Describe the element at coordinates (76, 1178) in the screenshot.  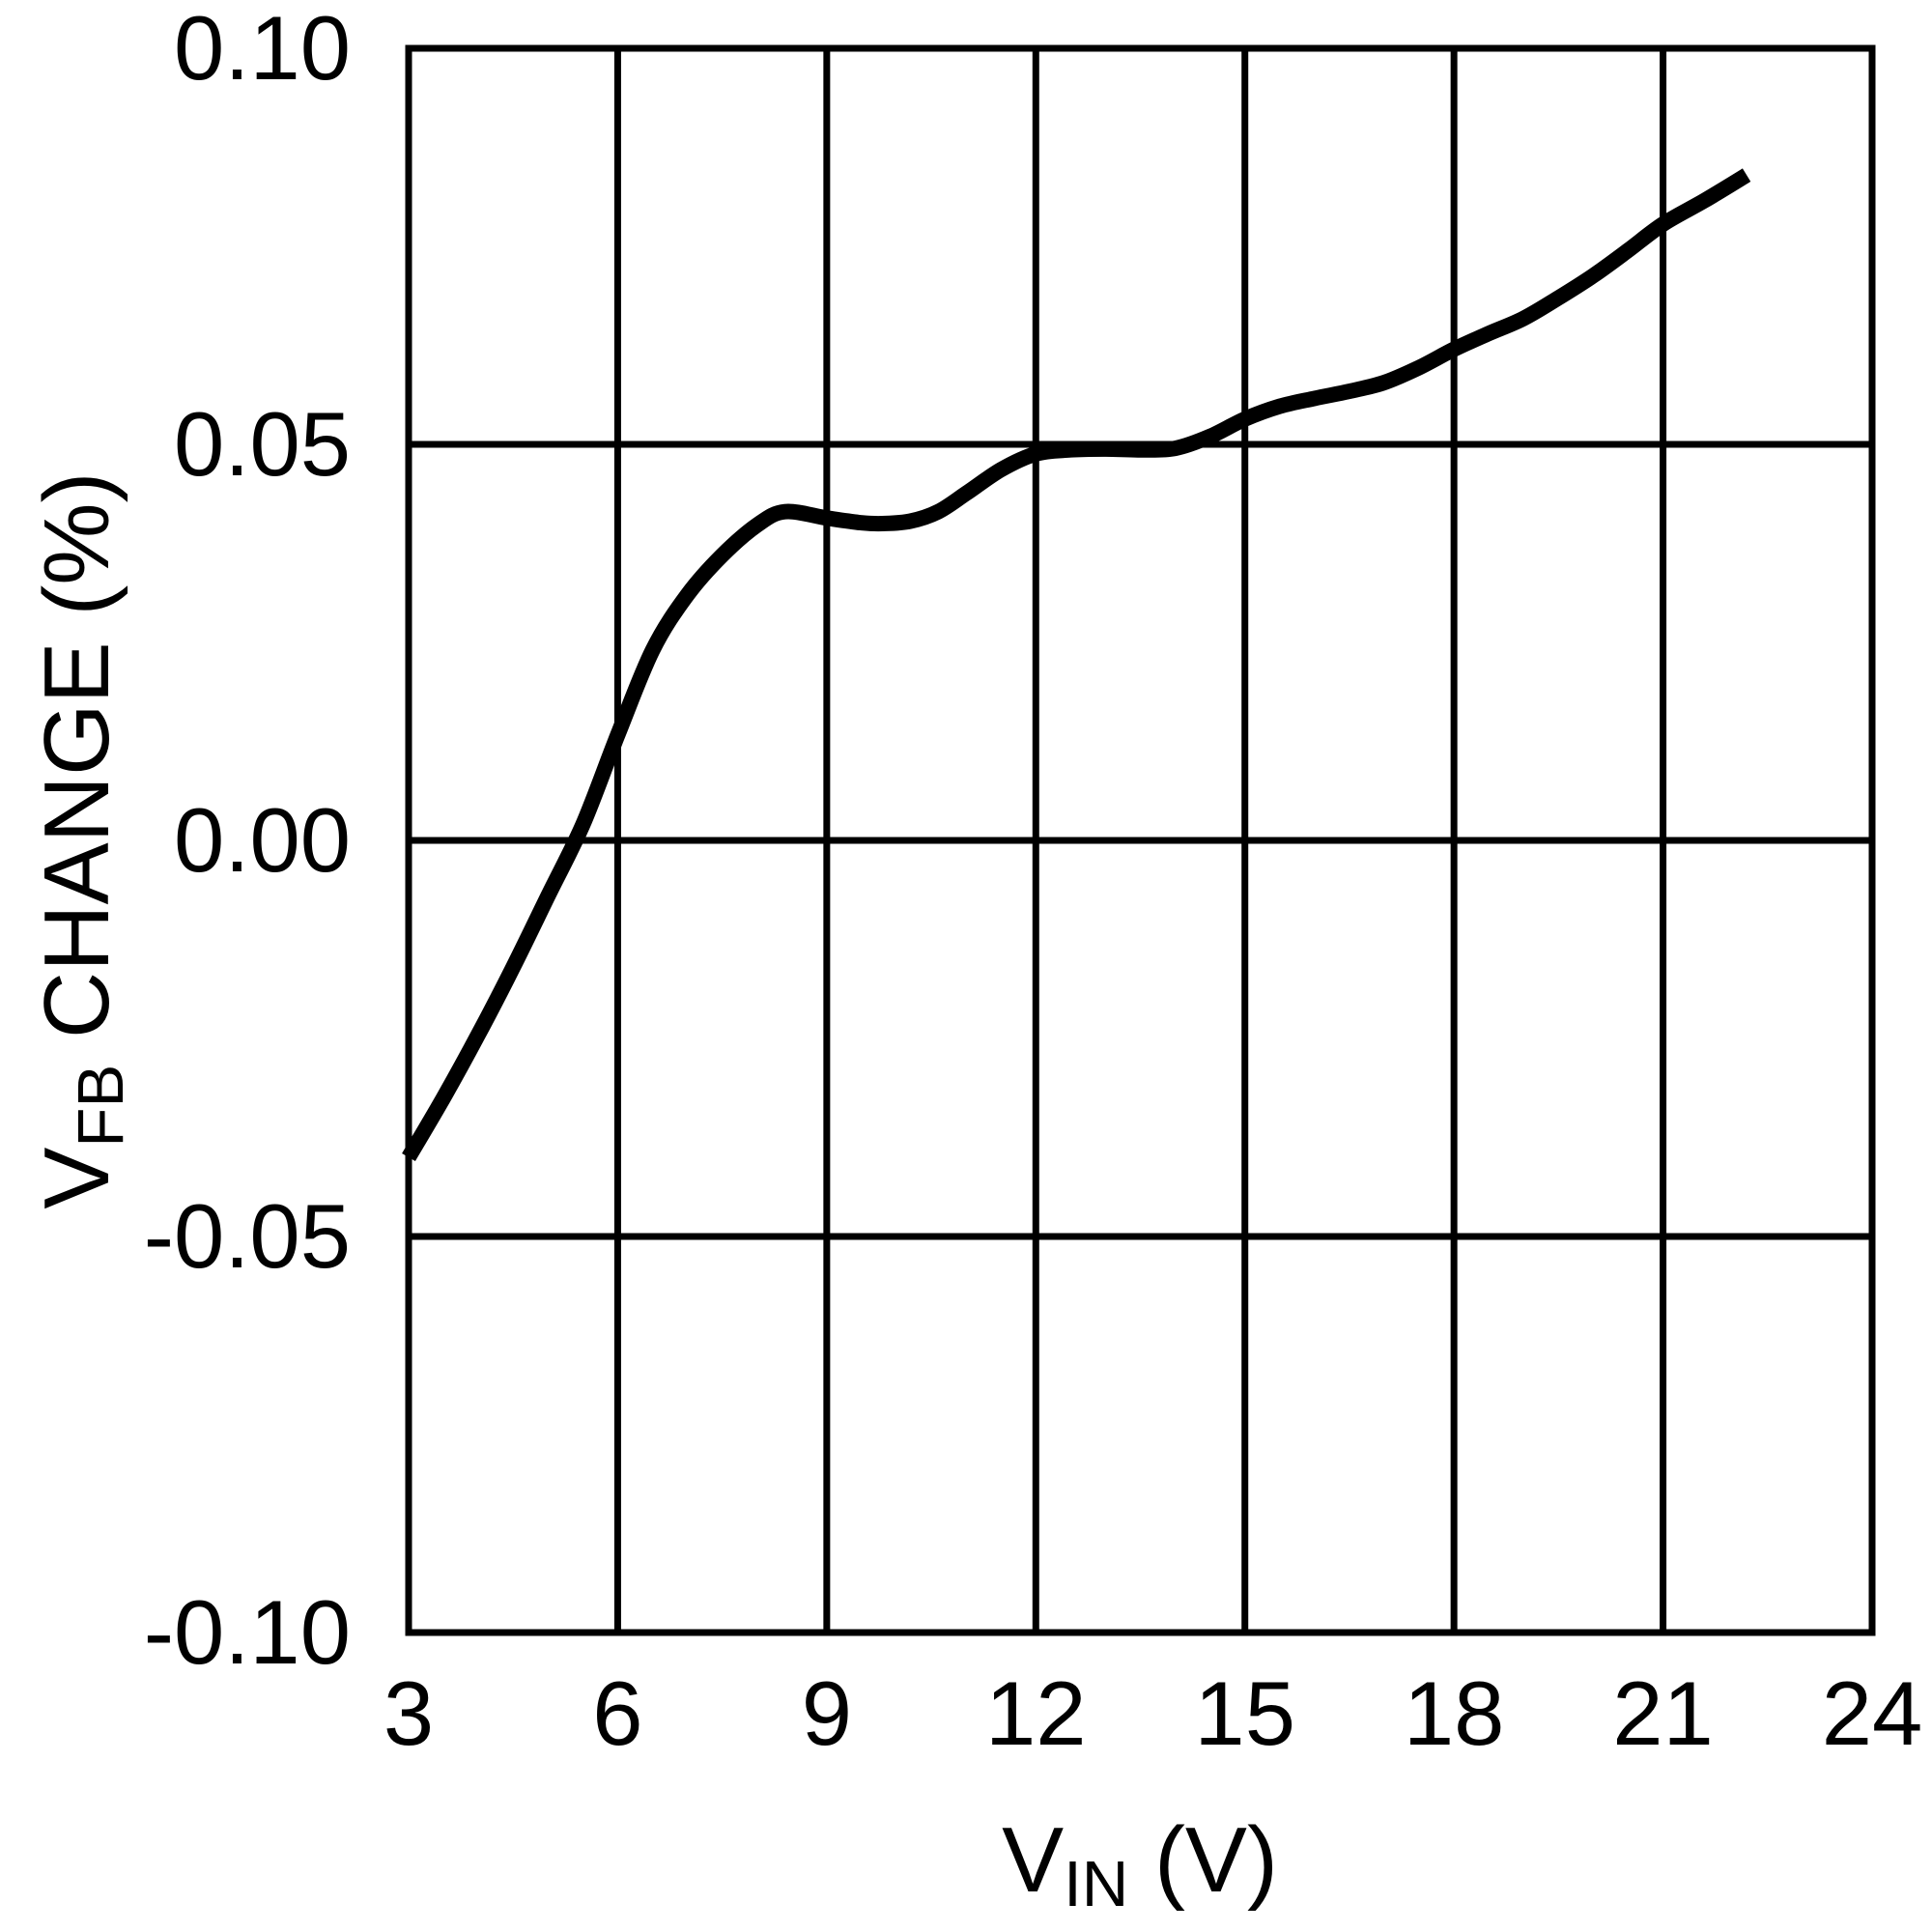
I see `y-axis-title-main: V` at that location.